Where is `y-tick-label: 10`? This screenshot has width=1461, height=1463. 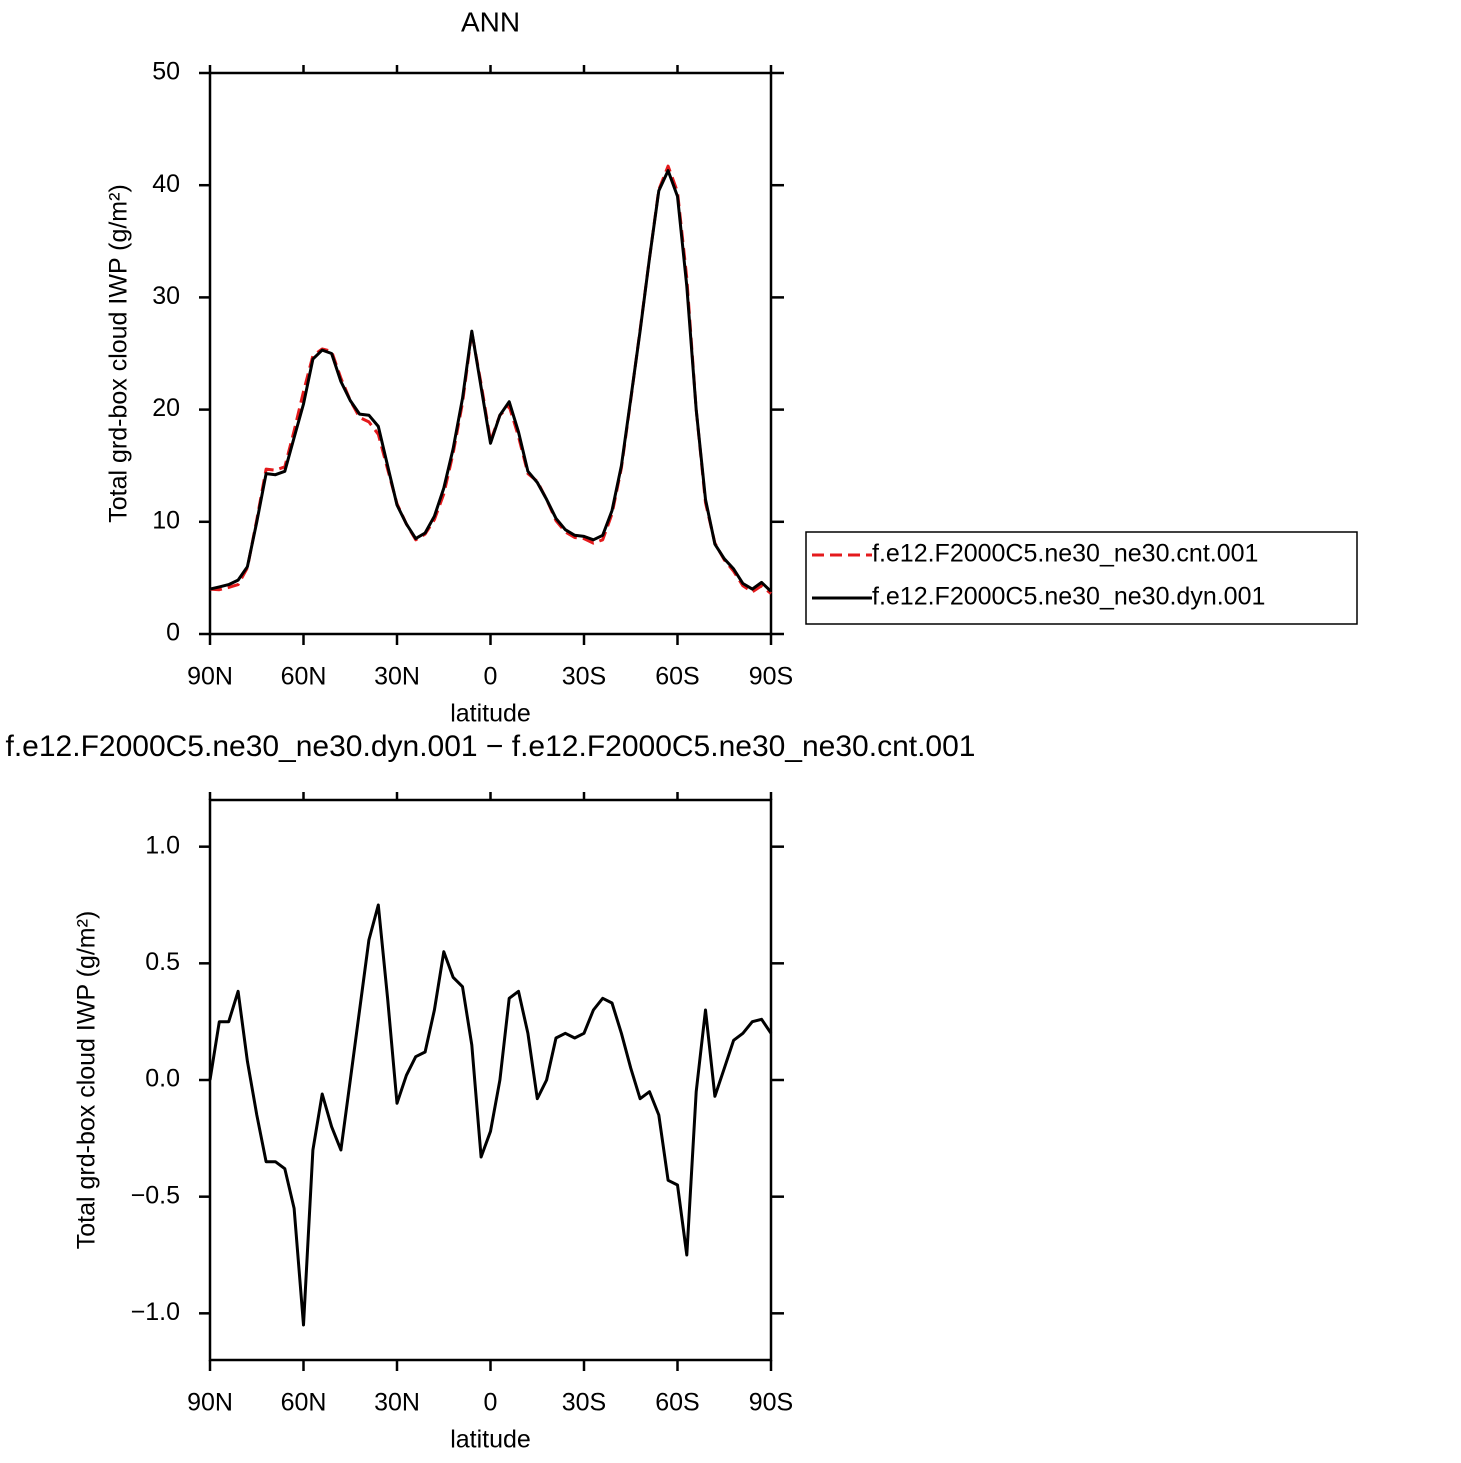
y-tick-label: 10 is located at coordinates (166, 520).